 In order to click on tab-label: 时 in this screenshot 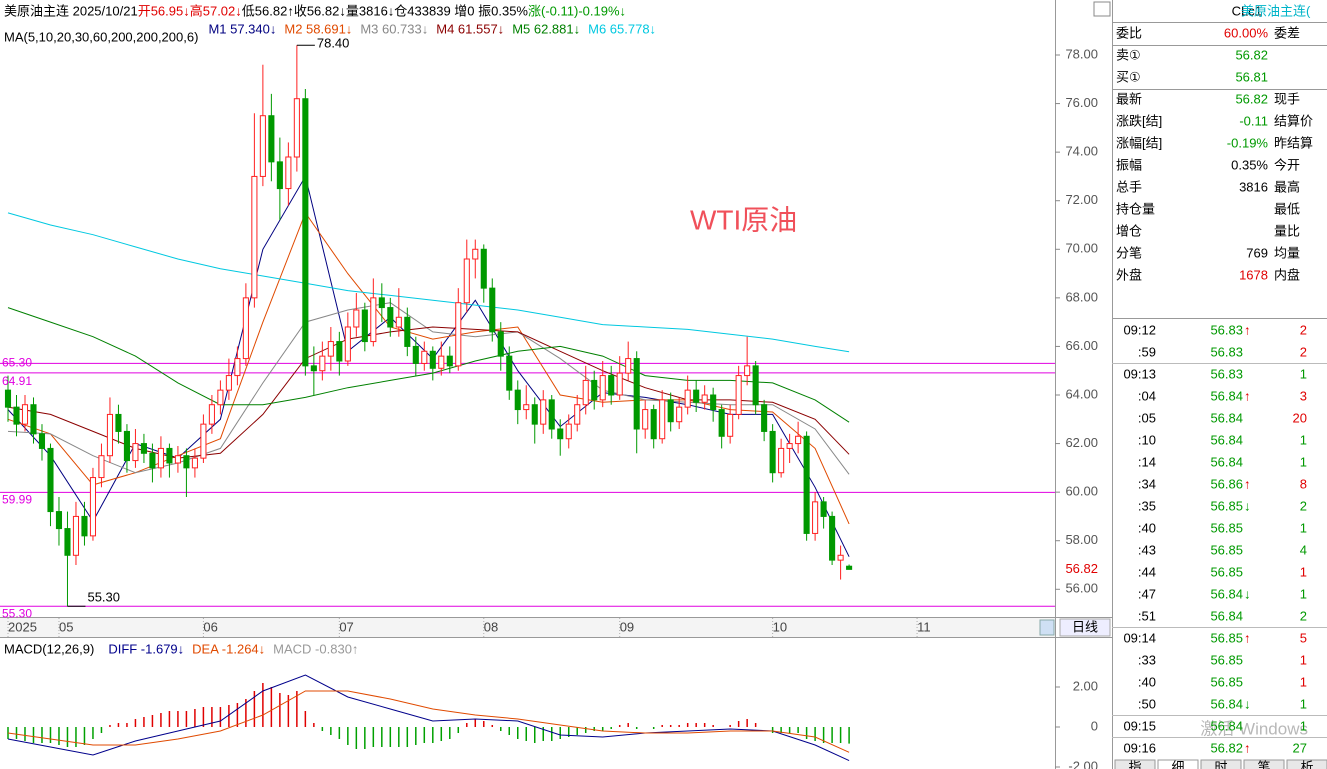, I will do `click(1220, 764)`.